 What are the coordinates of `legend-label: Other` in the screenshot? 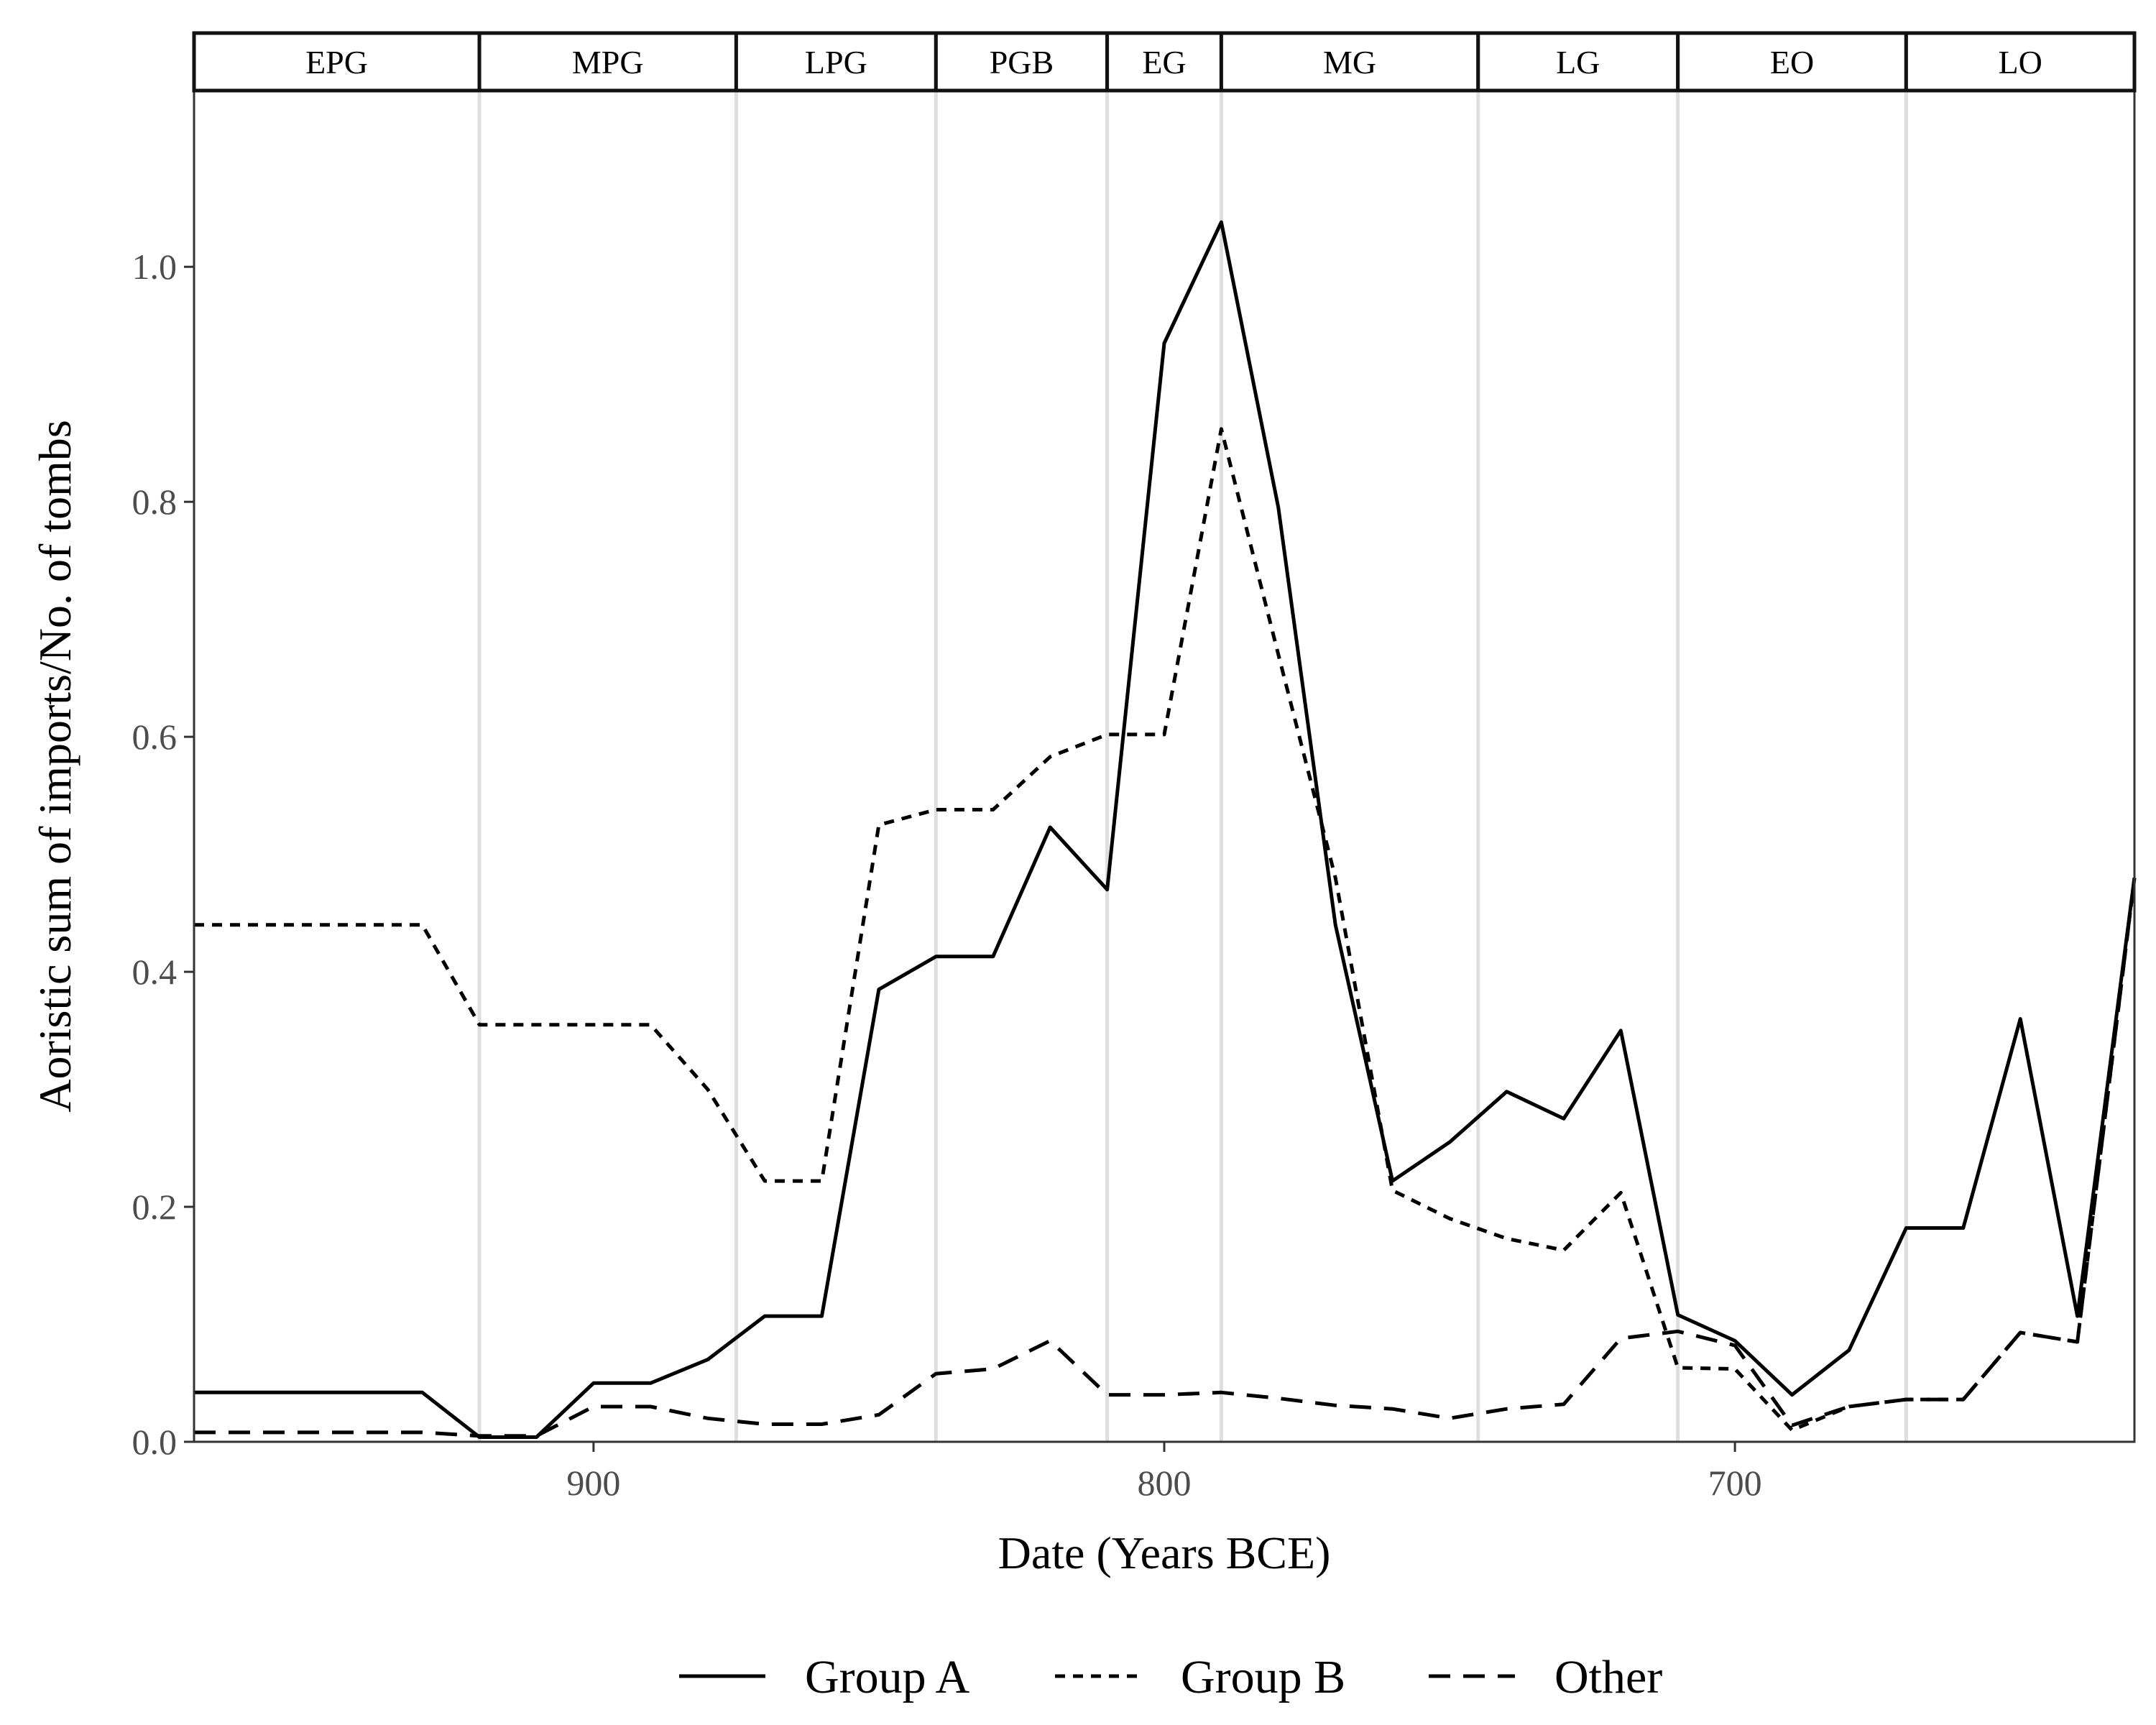 It's located at (1608, 1677).